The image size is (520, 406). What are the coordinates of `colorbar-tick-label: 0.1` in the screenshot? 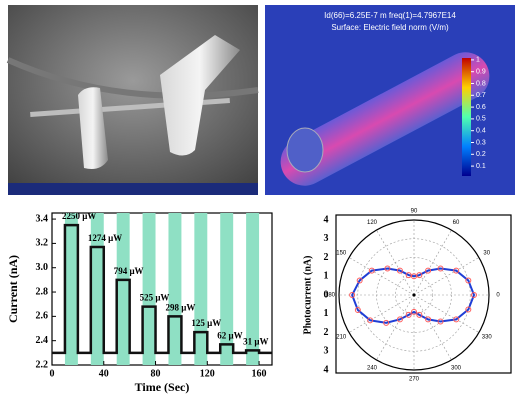 It's located at (481, 166).